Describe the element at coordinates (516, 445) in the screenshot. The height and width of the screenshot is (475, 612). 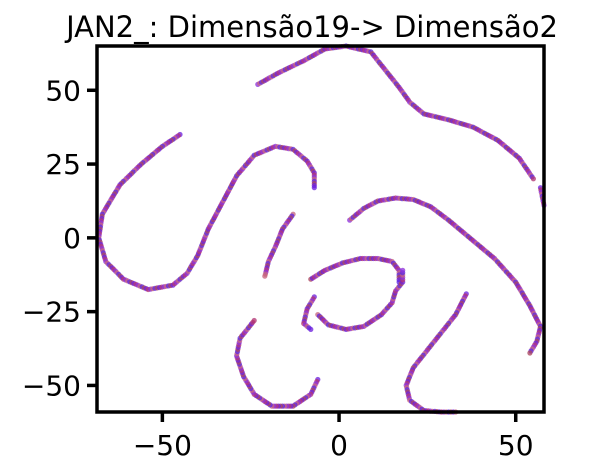
I see `x-tick-label: 50` at that location.